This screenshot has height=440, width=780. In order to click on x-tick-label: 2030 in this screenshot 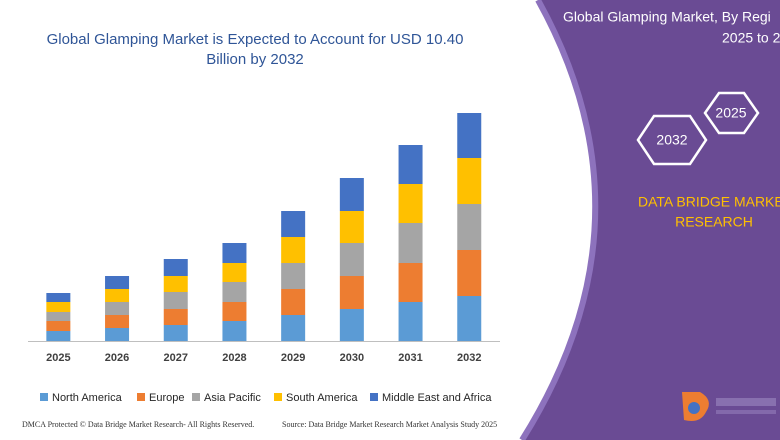, I will do `click(352, 358)`.